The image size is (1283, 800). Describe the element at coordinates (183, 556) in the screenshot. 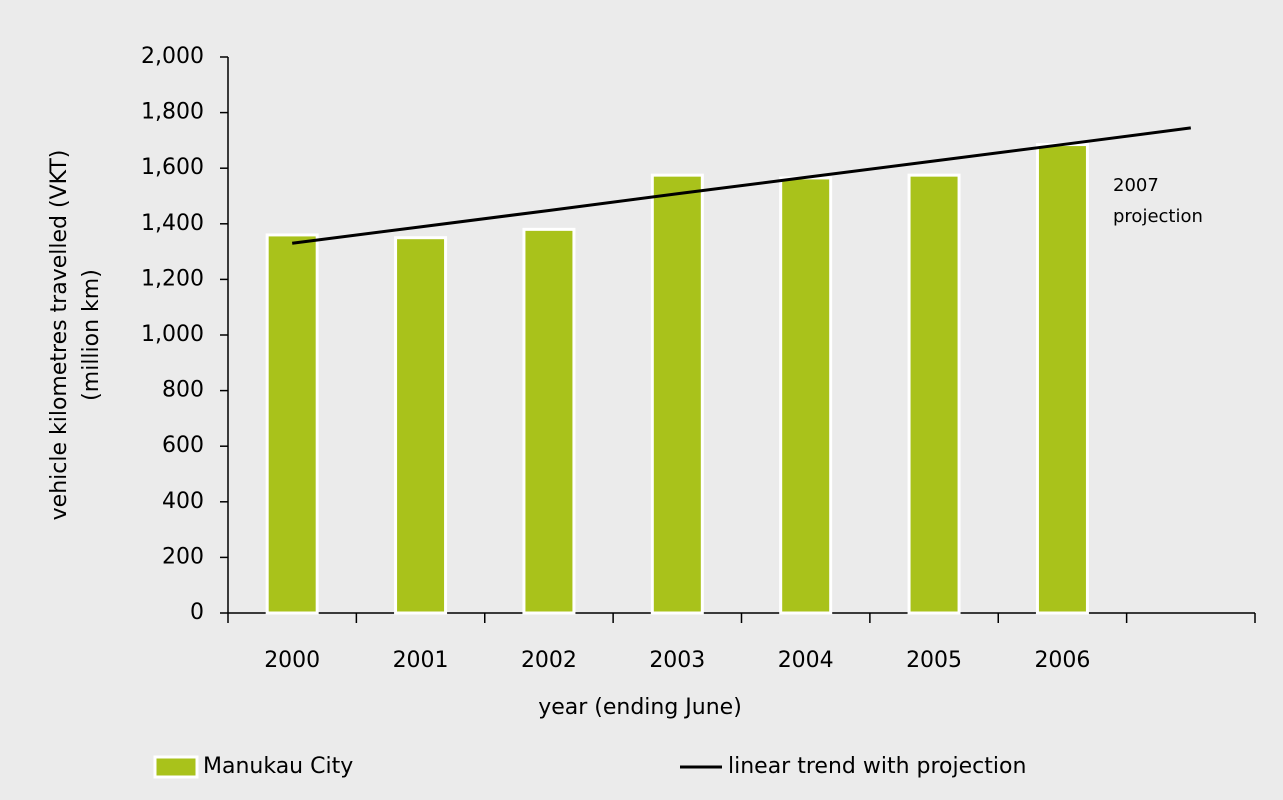

I see `y-tick-label: 200` at that location.